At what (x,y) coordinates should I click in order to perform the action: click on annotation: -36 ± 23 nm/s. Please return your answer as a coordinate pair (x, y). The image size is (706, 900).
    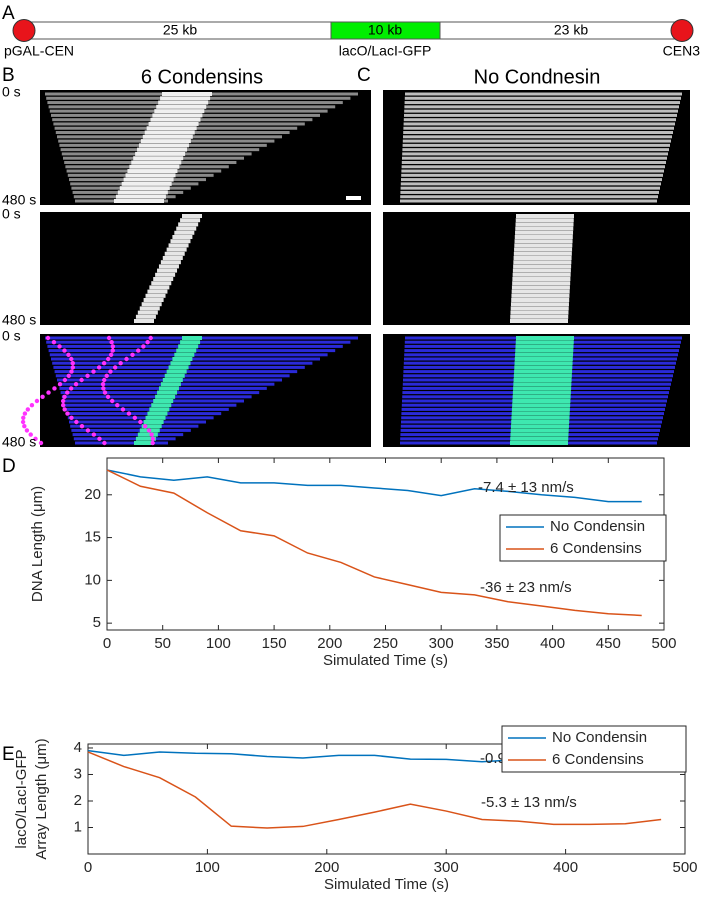
    Looking at the image, I should click on (526, 587).